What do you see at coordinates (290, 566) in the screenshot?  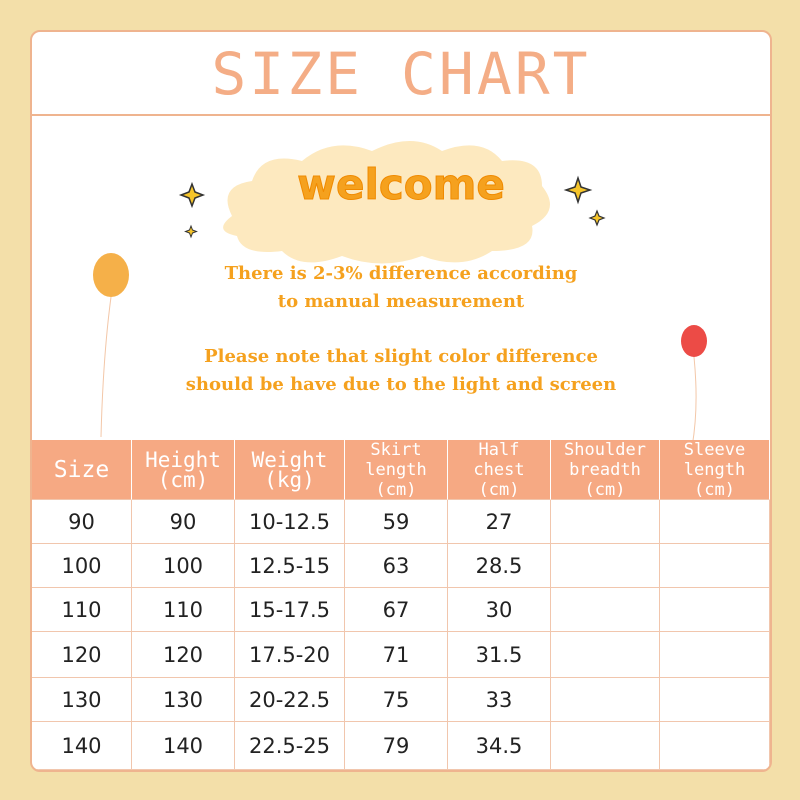 I see `table-cell: 12.5-15` at bounding box center [290, 566].